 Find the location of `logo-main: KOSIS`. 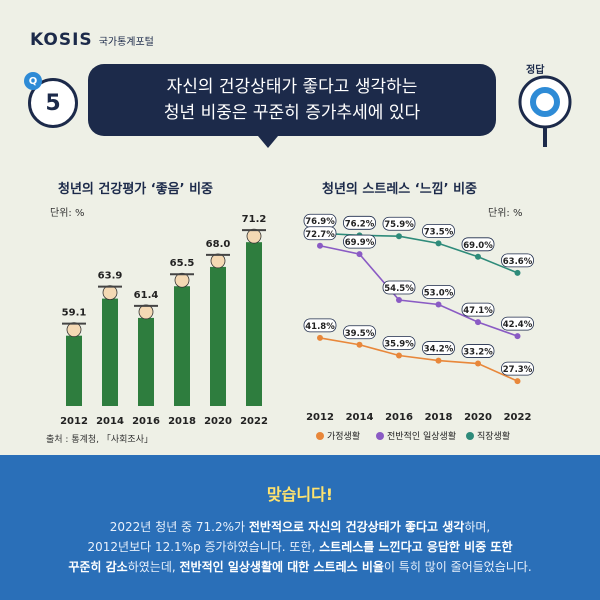

logo-main: KOSIS is located at coordinates (61, 40).